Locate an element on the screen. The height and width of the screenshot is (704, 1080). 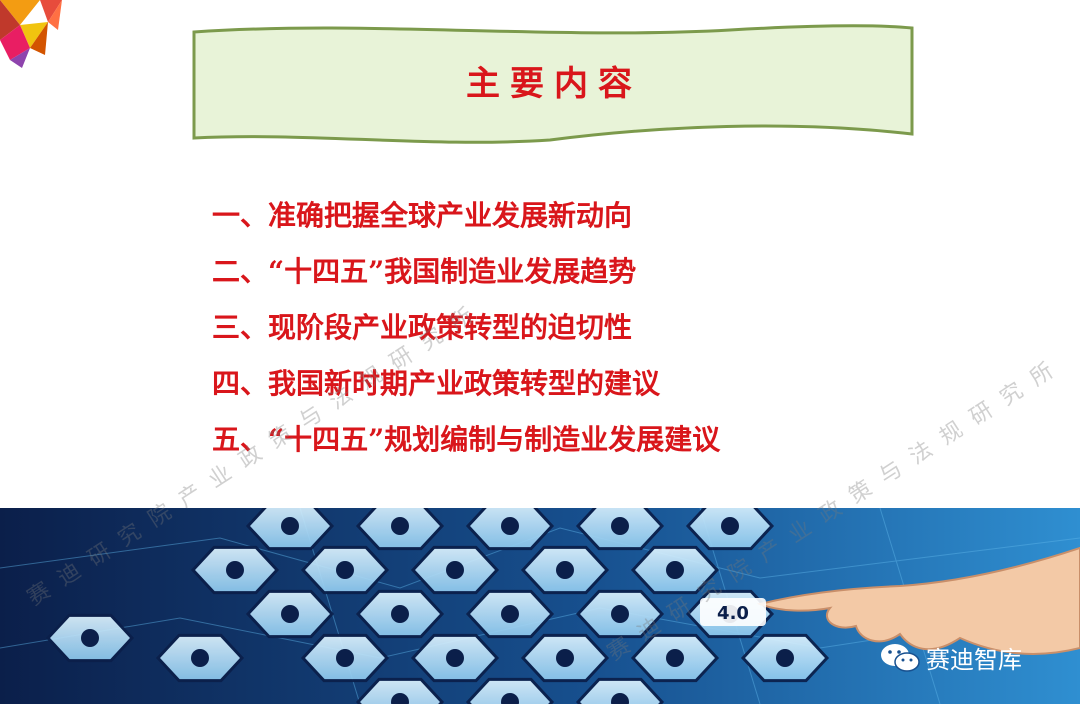
agenda-item-4: 四、我国新时期产业政策转型的建议 is located at coordinates (436, 383).